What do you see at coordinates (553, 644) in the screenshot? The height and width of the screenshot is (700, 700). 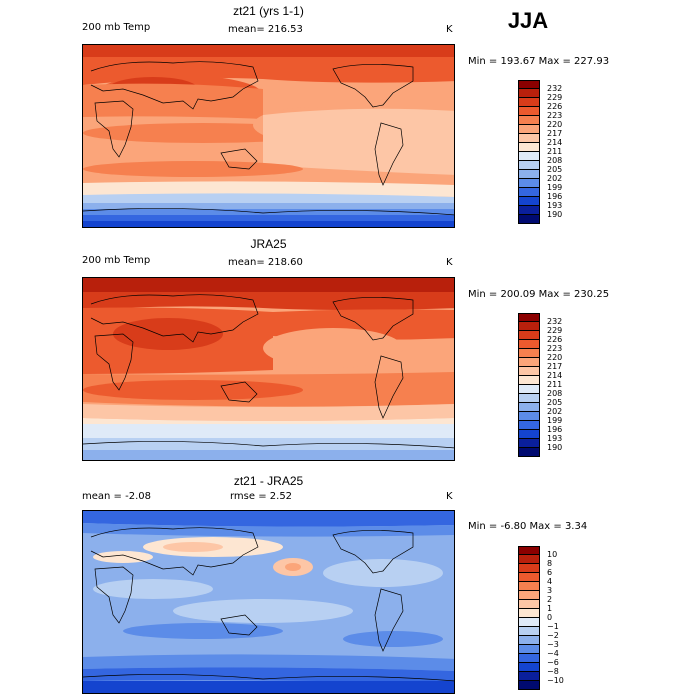 I see `colorbar-tick-label: −3` at bounding box center [553, 644].